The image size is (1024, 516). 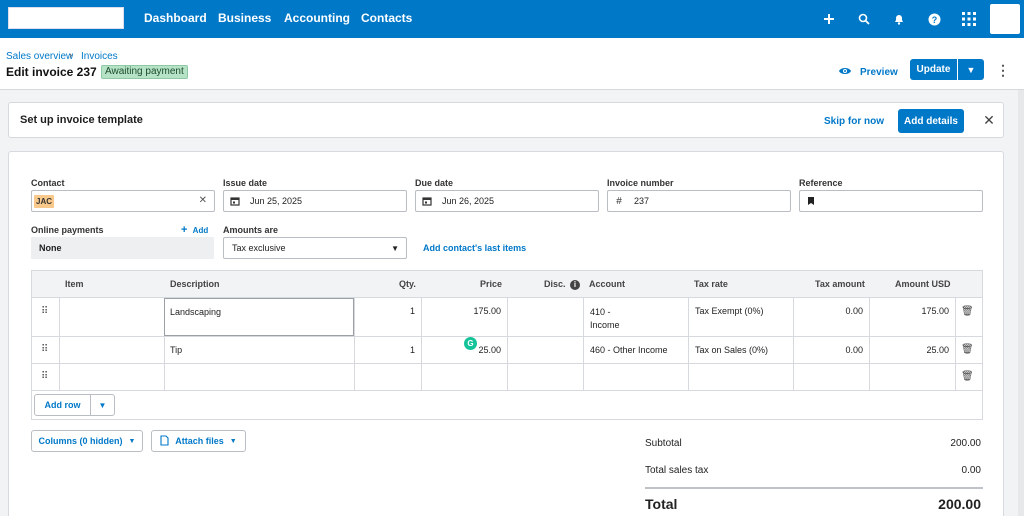 What do you see at coordinates (470, 343) in the screenshot?
I see `grammarly-icon: G` at bounding box center [470, 343].